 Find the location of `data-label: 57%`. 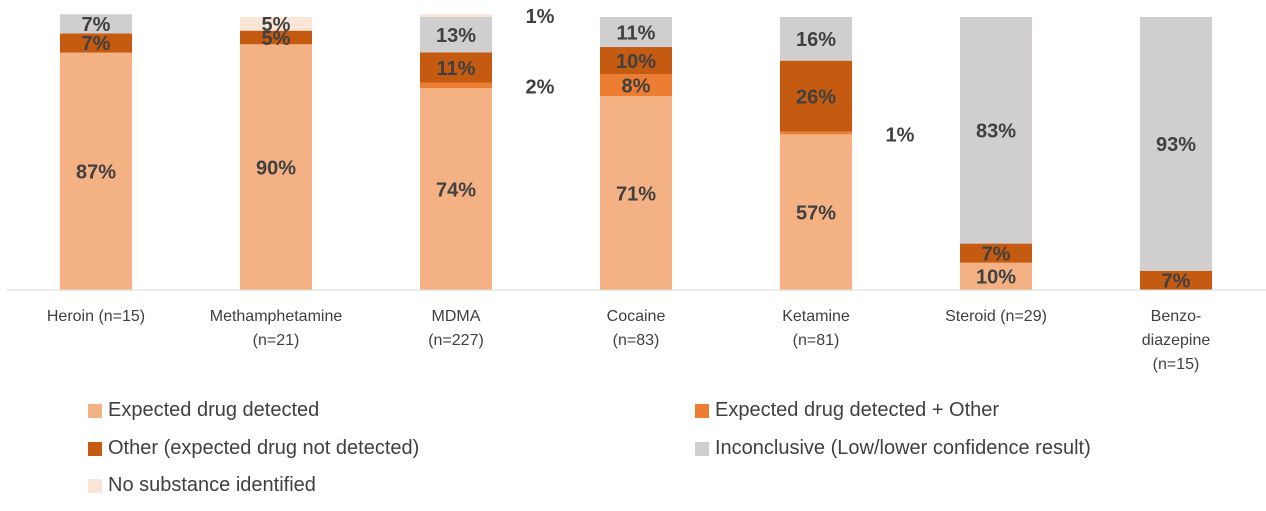

data-label: 57% is located at coordinates (816, 213).